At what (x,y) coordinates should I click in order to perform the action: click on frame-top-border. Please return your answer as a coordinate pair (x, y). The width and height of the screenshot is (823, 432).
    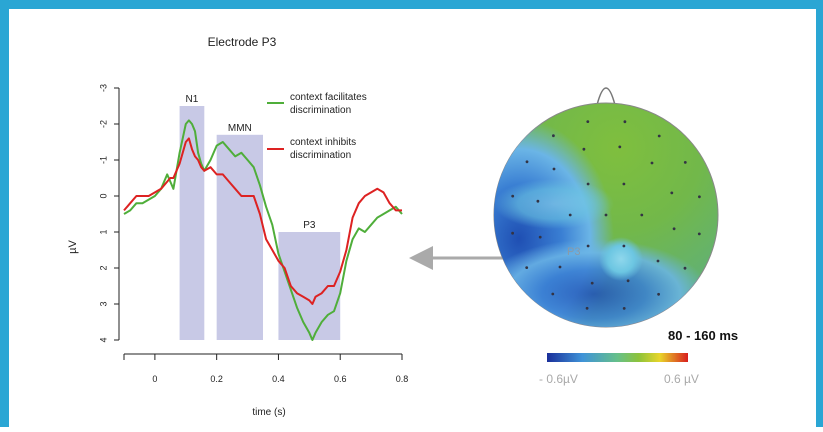
    Looking at the image, I should click on (411, 4).